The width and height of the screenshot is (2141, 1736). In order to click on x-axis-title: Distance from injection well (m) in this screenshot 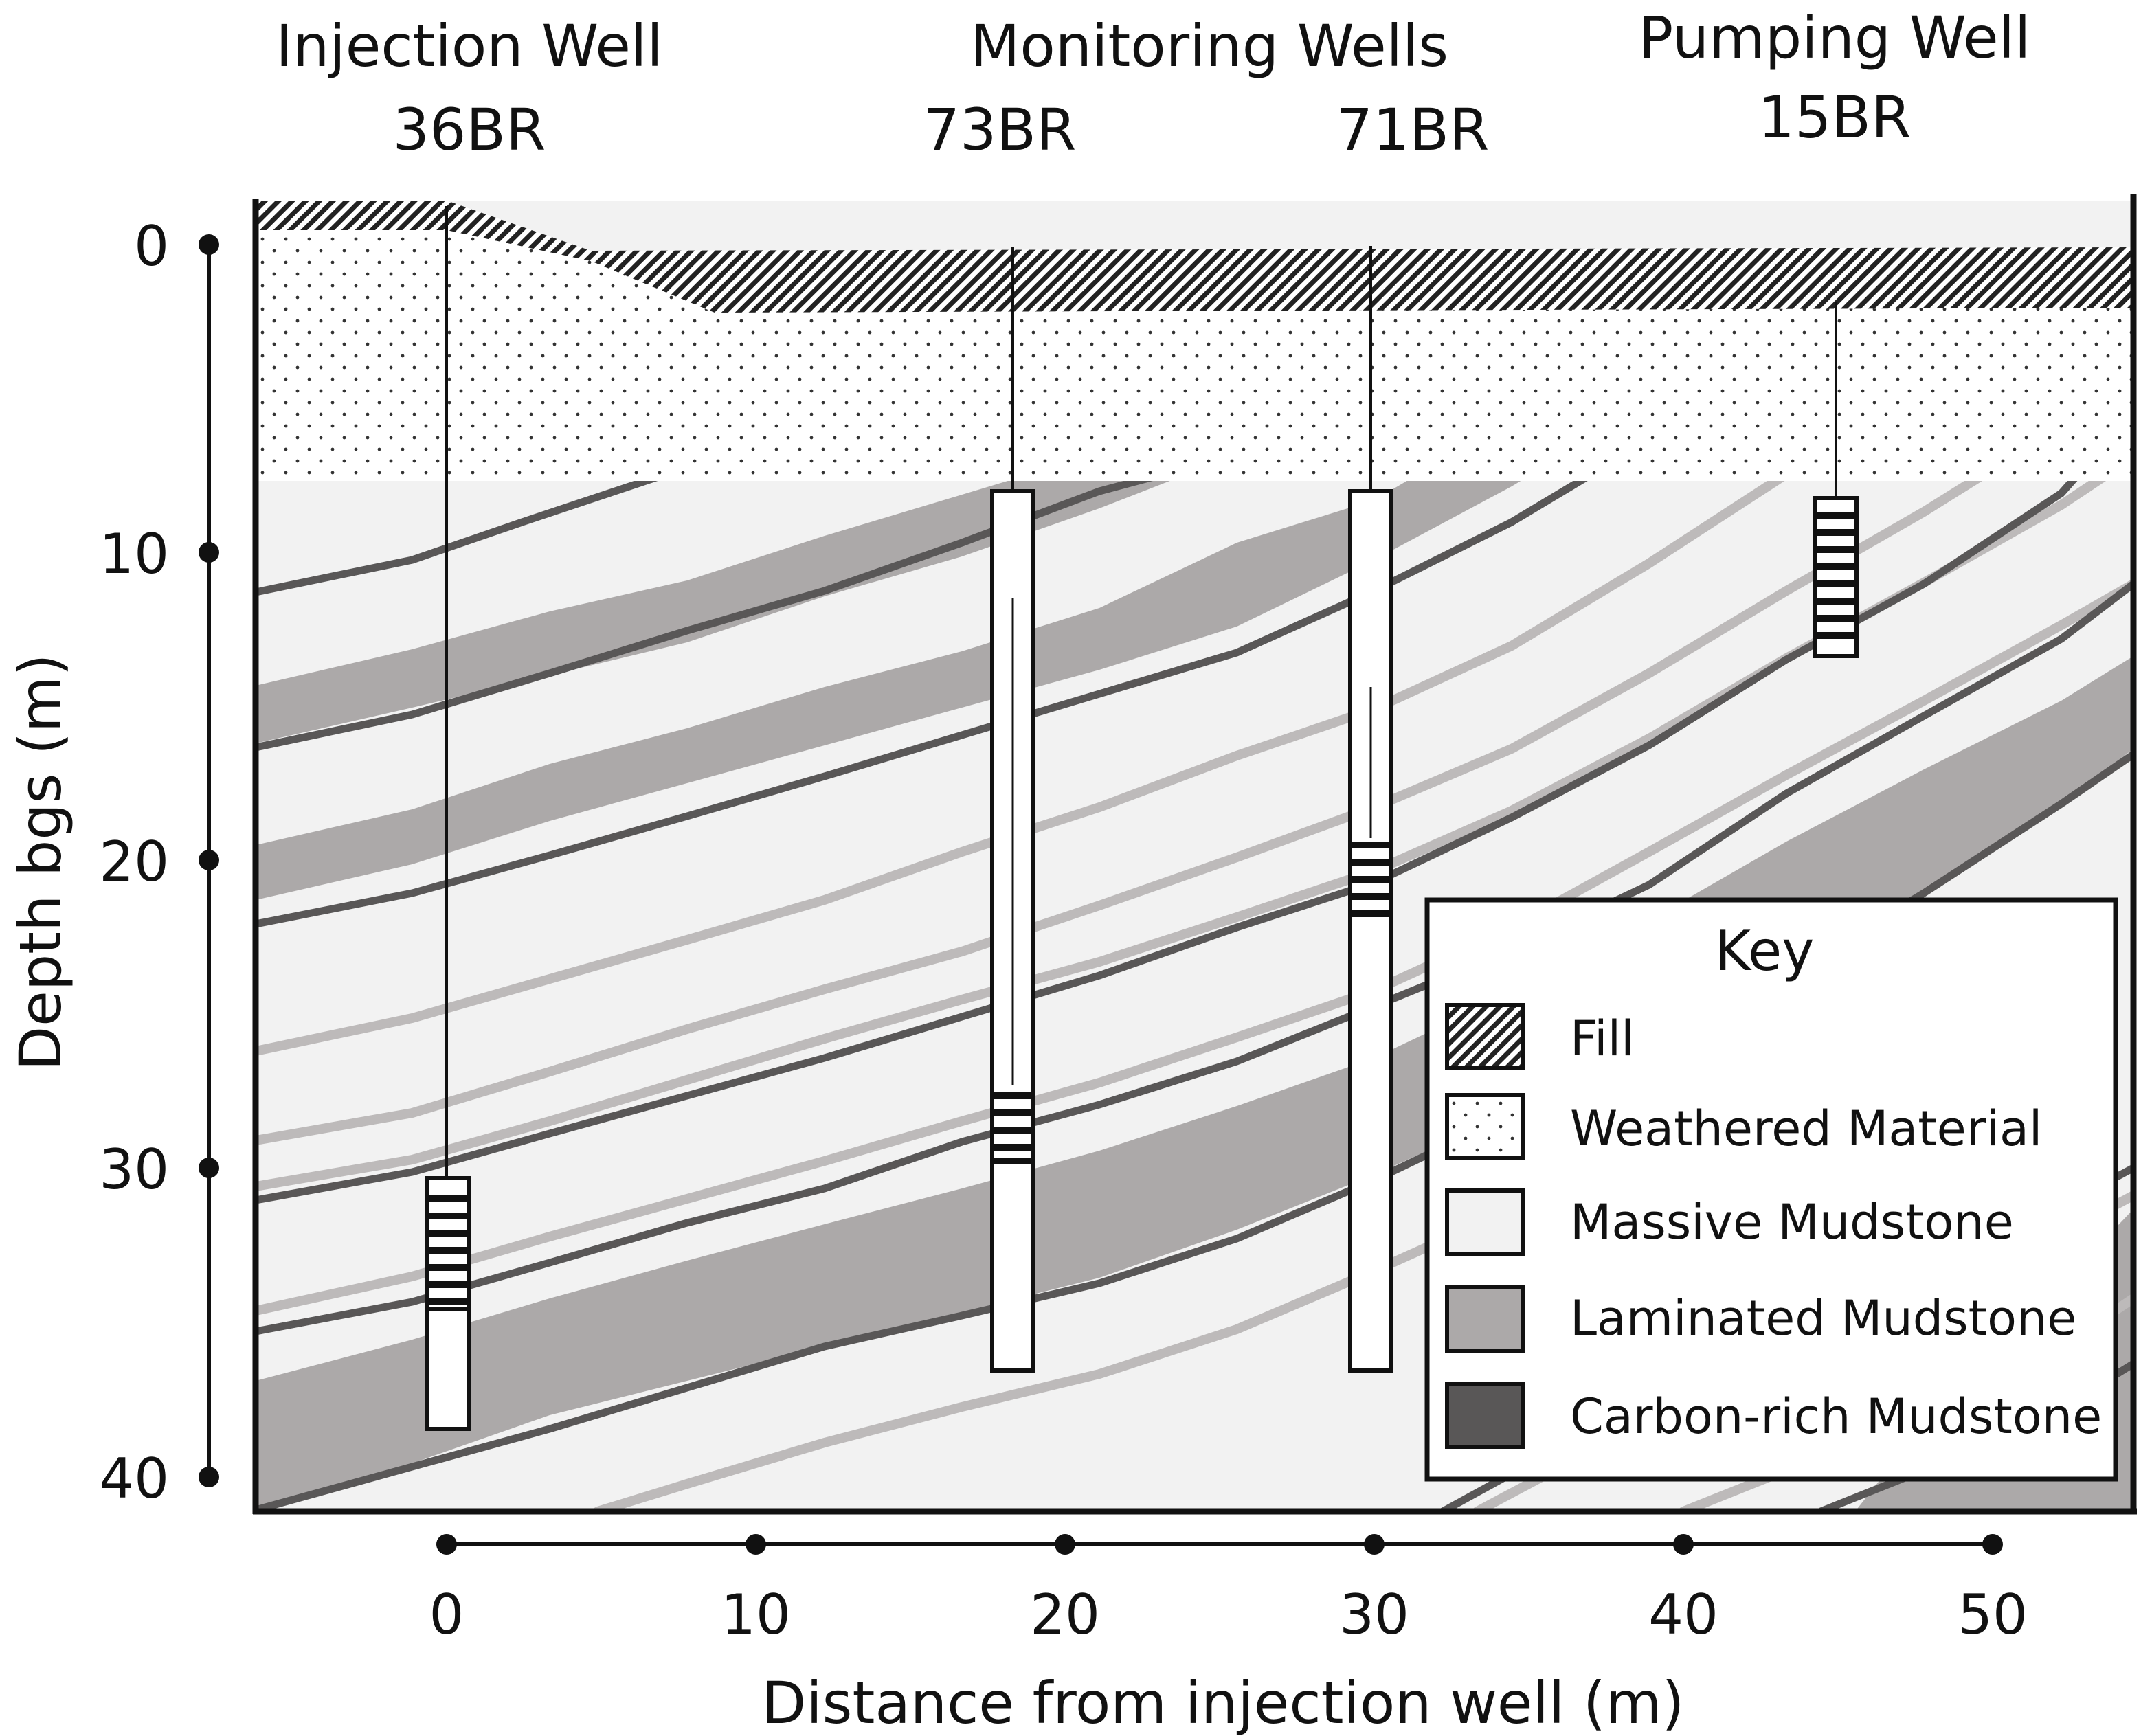, I will do `click(1223, 1702)`.